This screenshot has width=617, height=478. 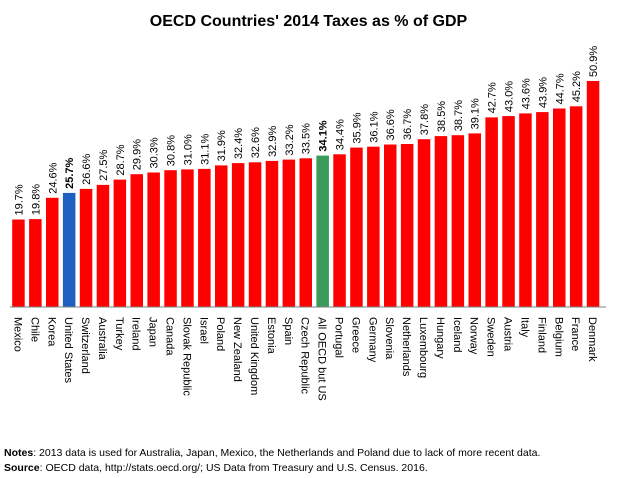 I want to click on bar-turkey, so click(x=120, y=243).